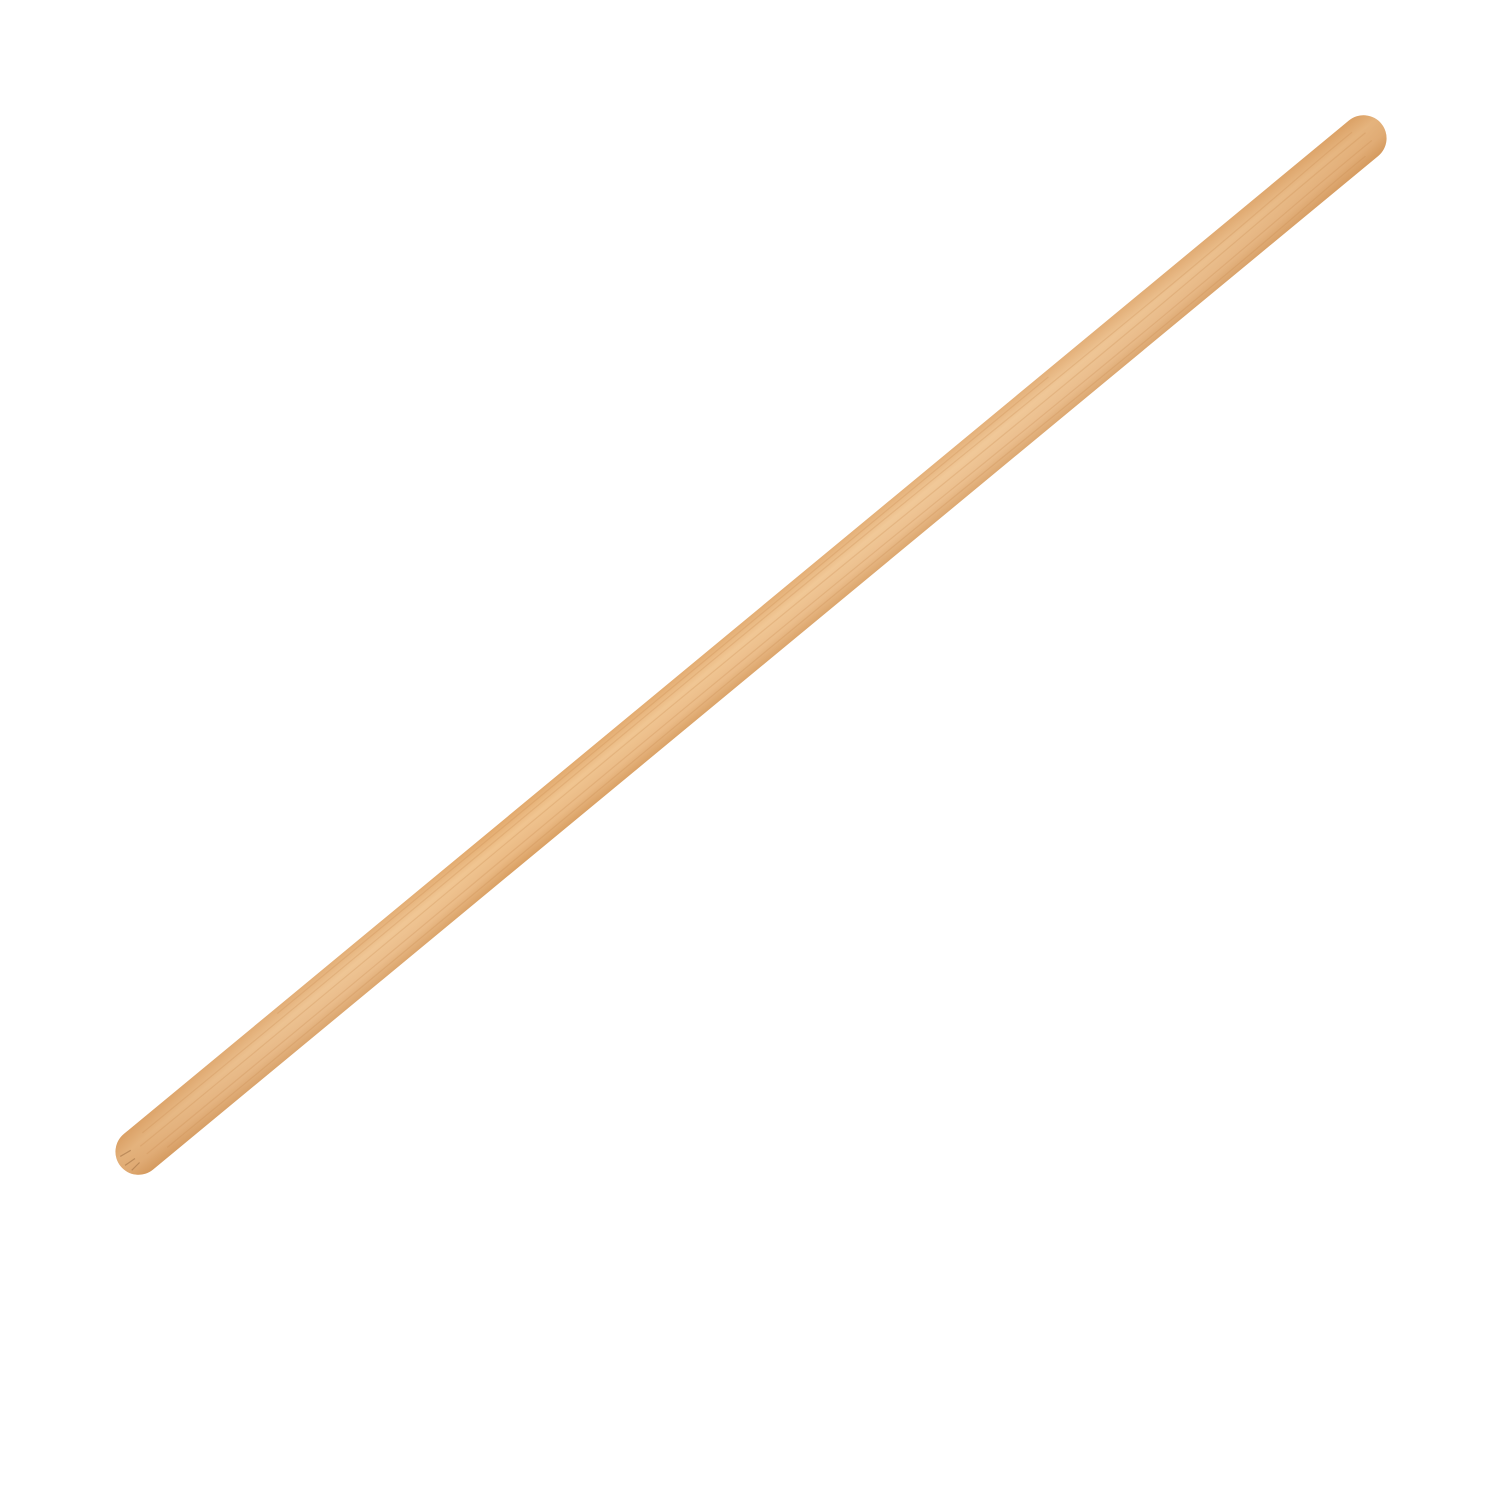 This screenshot has width=1500, height=1500. I want to click on end-cracks, so click(129, 1160).